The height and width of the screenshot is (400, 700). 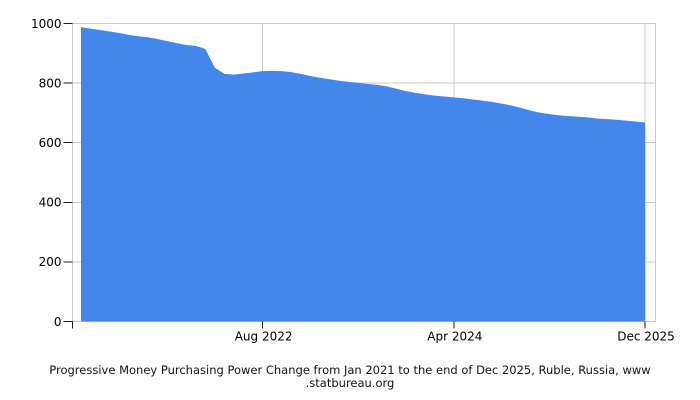 I want to click on y-axis-tick-label: 0, so click(x=58, y=322).